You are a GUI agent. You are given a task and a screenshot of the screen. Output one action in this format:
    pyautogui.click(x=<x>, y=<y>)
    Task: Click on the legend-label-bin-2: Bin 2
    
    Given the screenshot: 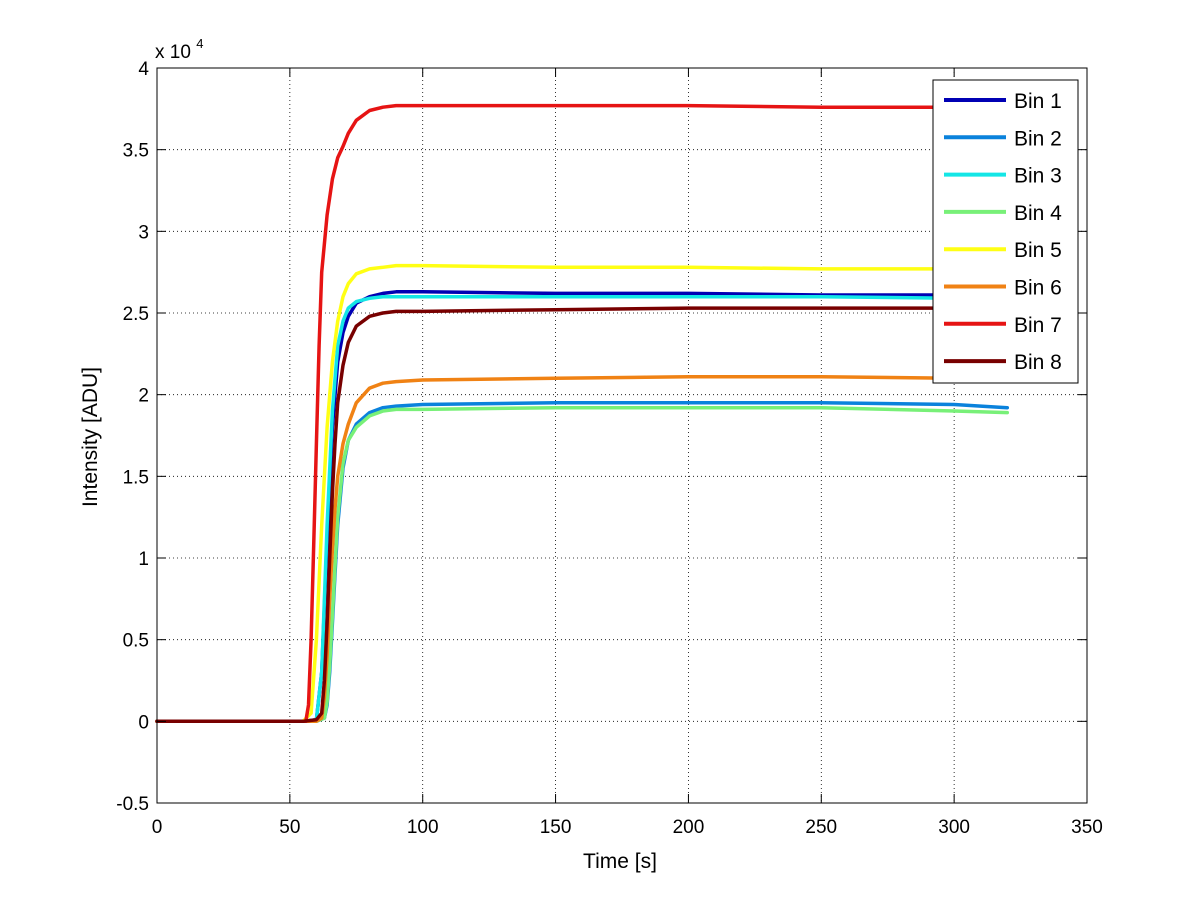 What is the action you would take?
    pyautogui.click(x=1038, y=138)
    